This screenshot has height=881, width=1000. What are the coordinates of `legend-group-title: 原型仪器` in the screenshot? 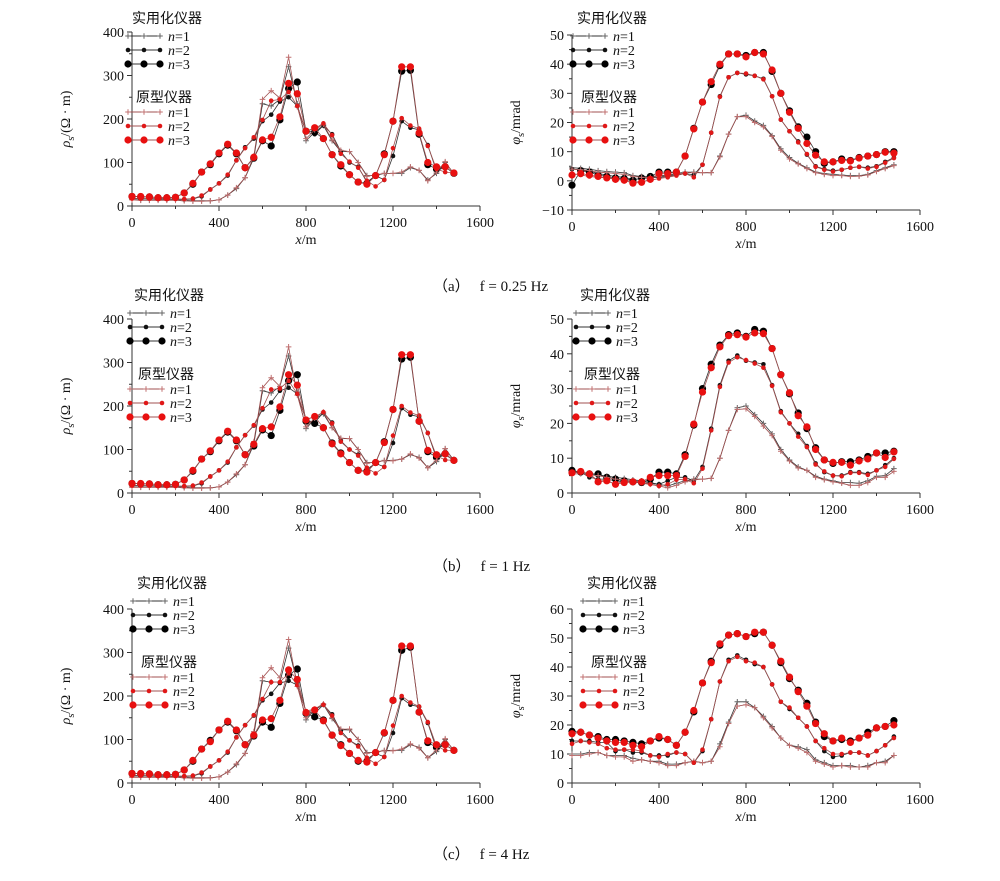 It's located at (164, 98).